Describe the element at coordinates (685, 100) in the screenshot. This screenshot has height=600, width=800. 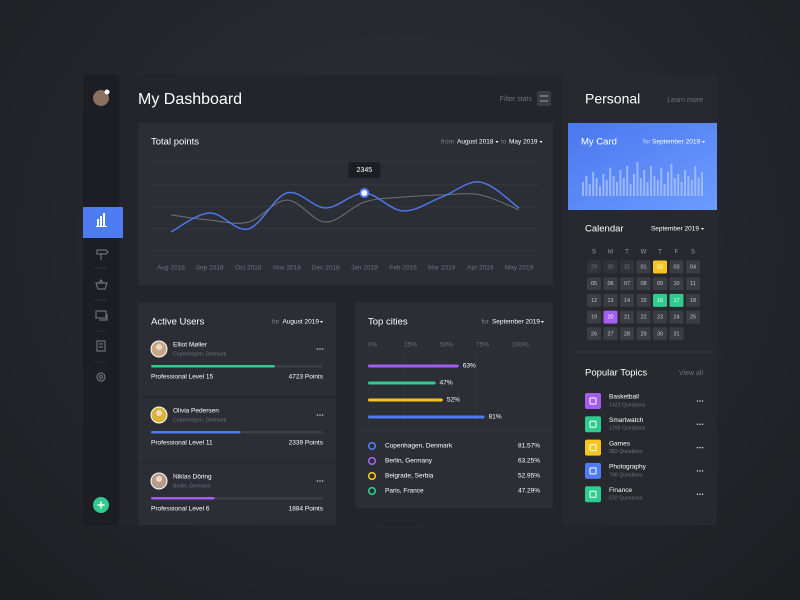
I see `learn-more-link: Learn more` at that location.